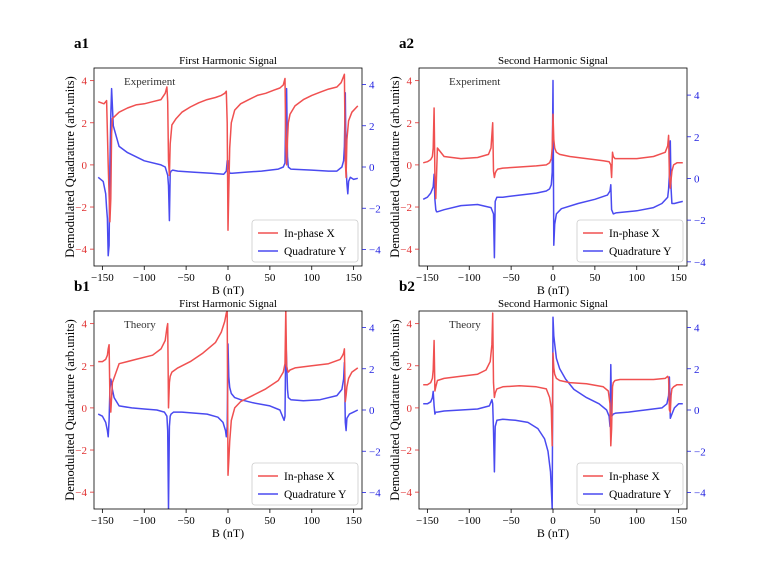  What do you see at coordinates (406, 44) in the screenshot?
I see `panel-label: a2` at bounding box center [406, 44].